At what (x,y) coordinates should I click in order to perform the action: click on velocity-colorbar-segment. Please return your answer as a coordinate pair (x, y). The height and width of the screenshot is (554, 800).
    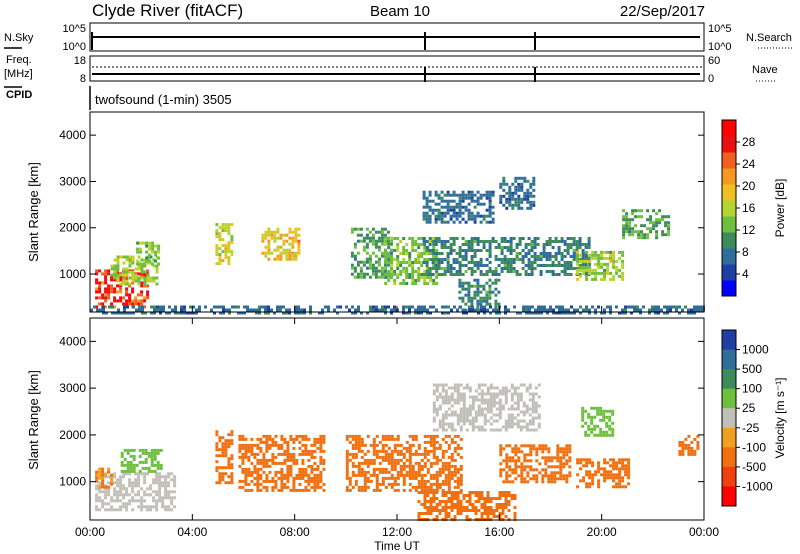
    Looking at the image, I should click on (729, 496).